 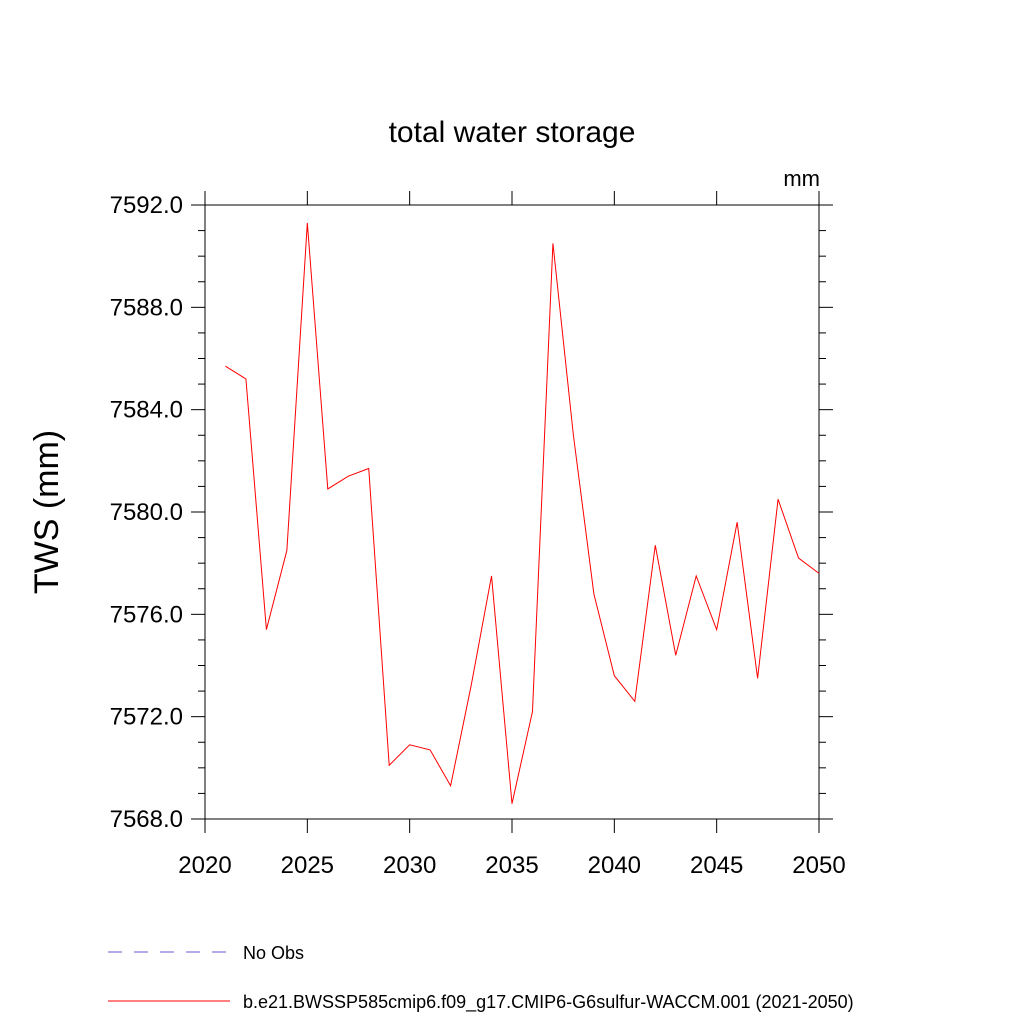 What do you see at coordinates (146, 410) in the screenshot?
I see `y-tick-label: 7584.0` at bounding box center [146, 410].